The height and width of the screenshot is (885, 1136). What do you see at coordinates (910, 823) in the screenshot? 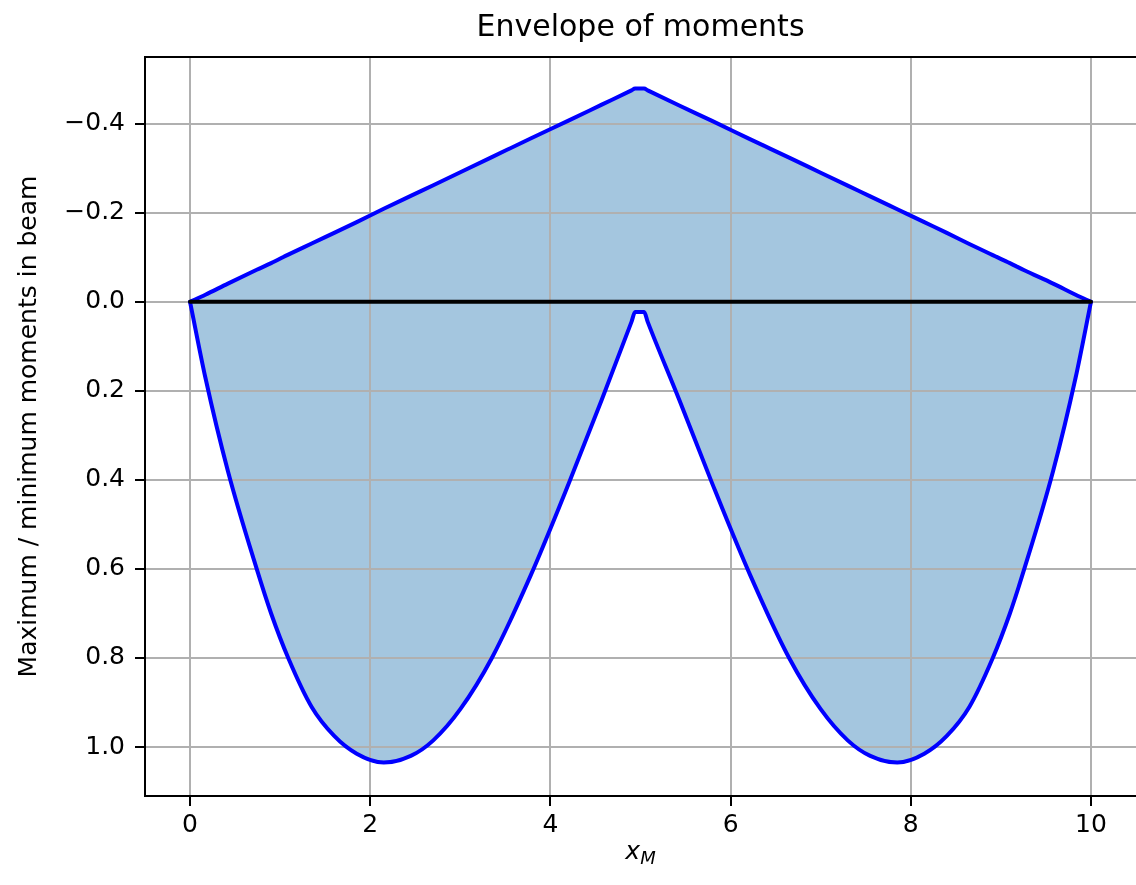
I see `x-tick-label: 8` at bounding box center [910, 823].